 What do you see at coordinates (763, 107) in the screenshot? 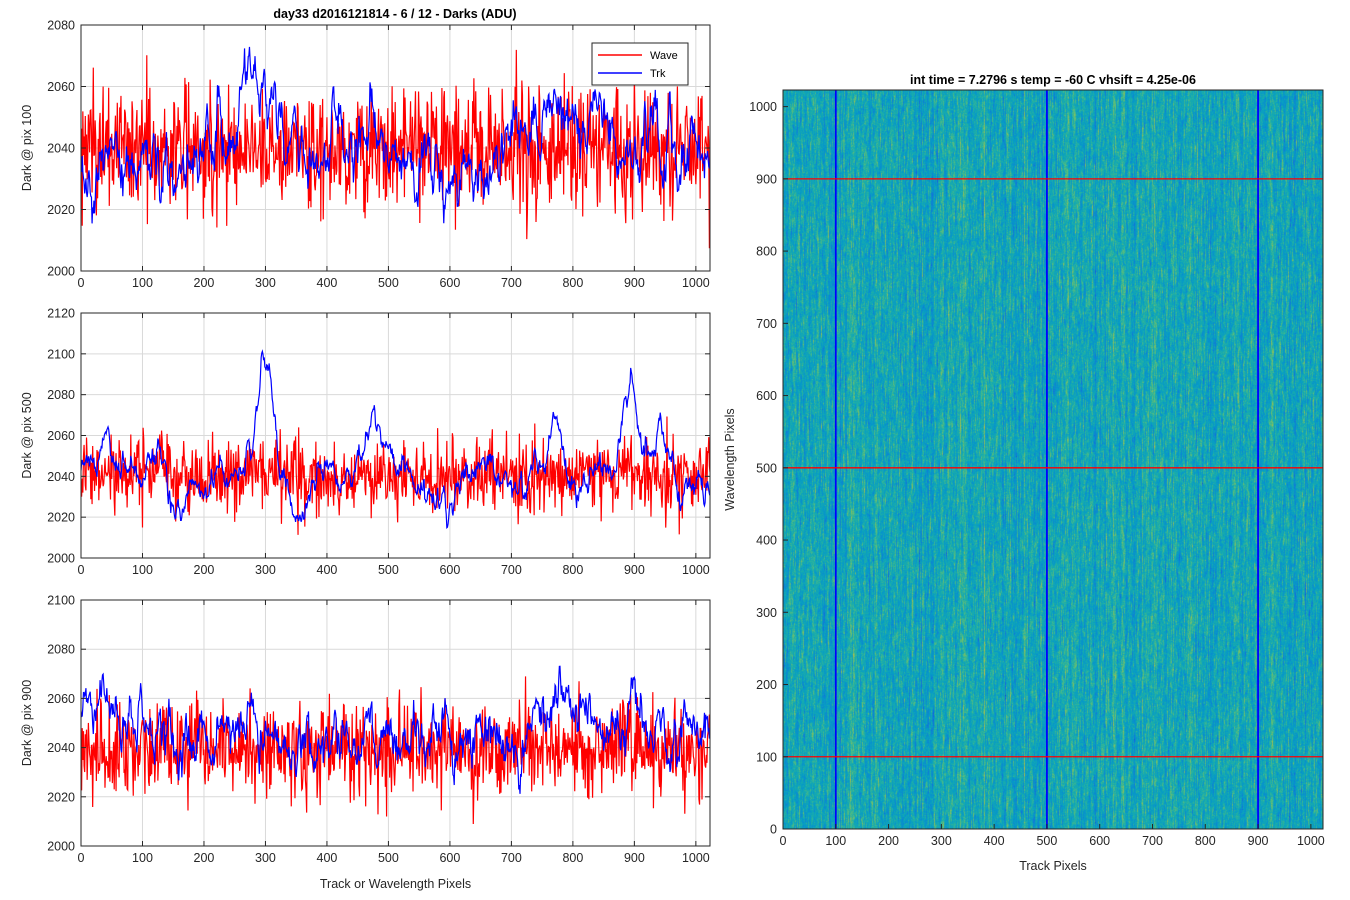
I see `y-tick-label: 1000` at bounding box center [763, 107].